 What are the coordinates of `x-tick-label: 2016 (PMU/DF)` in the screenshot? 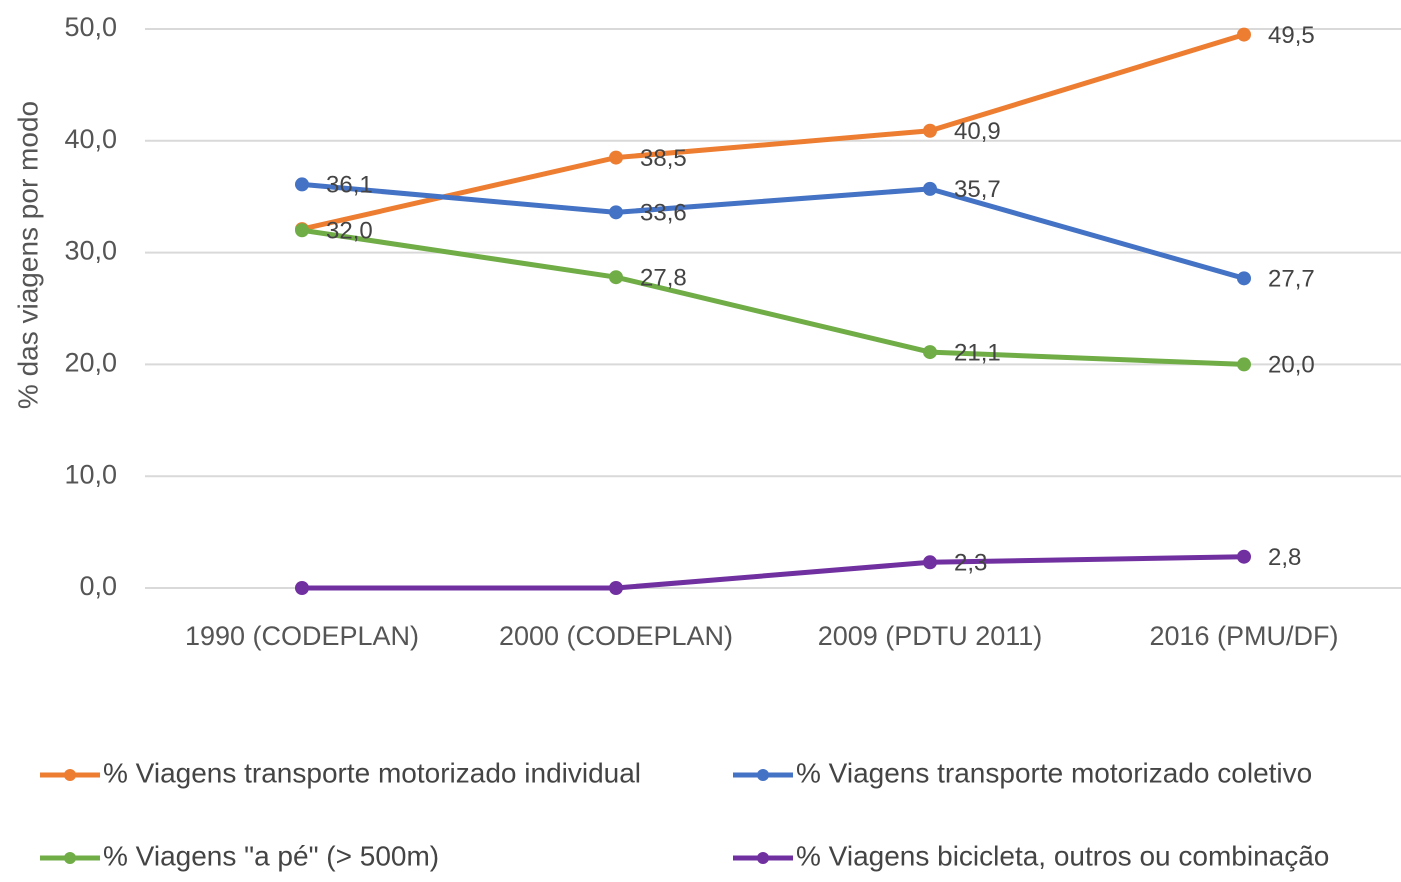 It's located at (1243, 636).